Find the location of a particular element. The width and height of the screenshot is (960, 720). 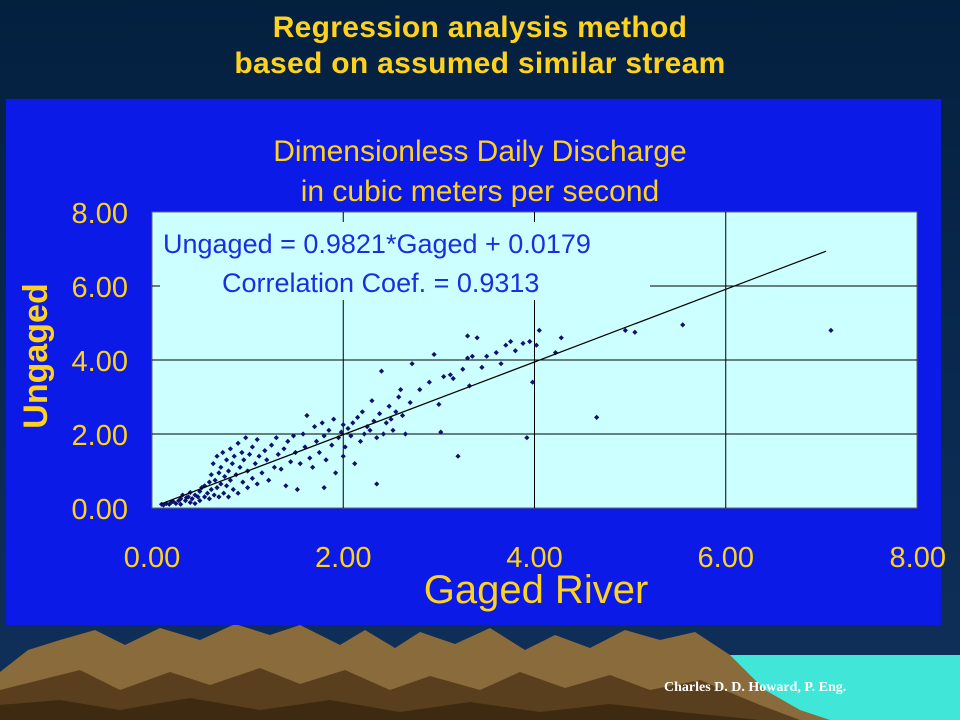

x-tick-label: 4.00 is located at coordinates (534, 558).